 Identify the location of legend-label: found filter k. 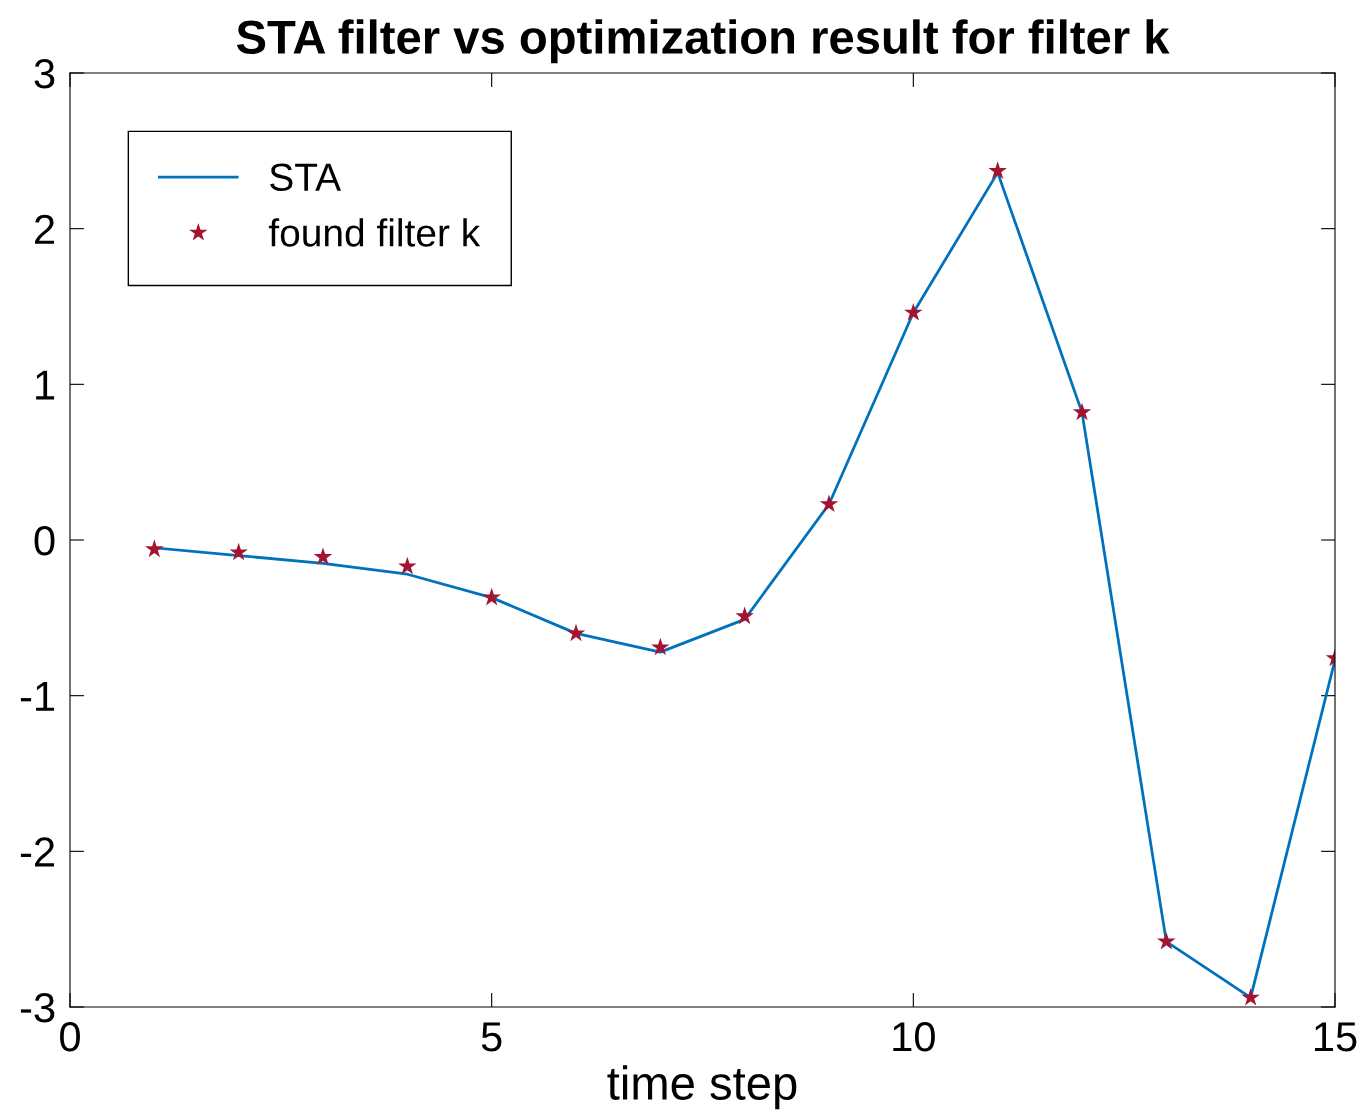
(374, 232).